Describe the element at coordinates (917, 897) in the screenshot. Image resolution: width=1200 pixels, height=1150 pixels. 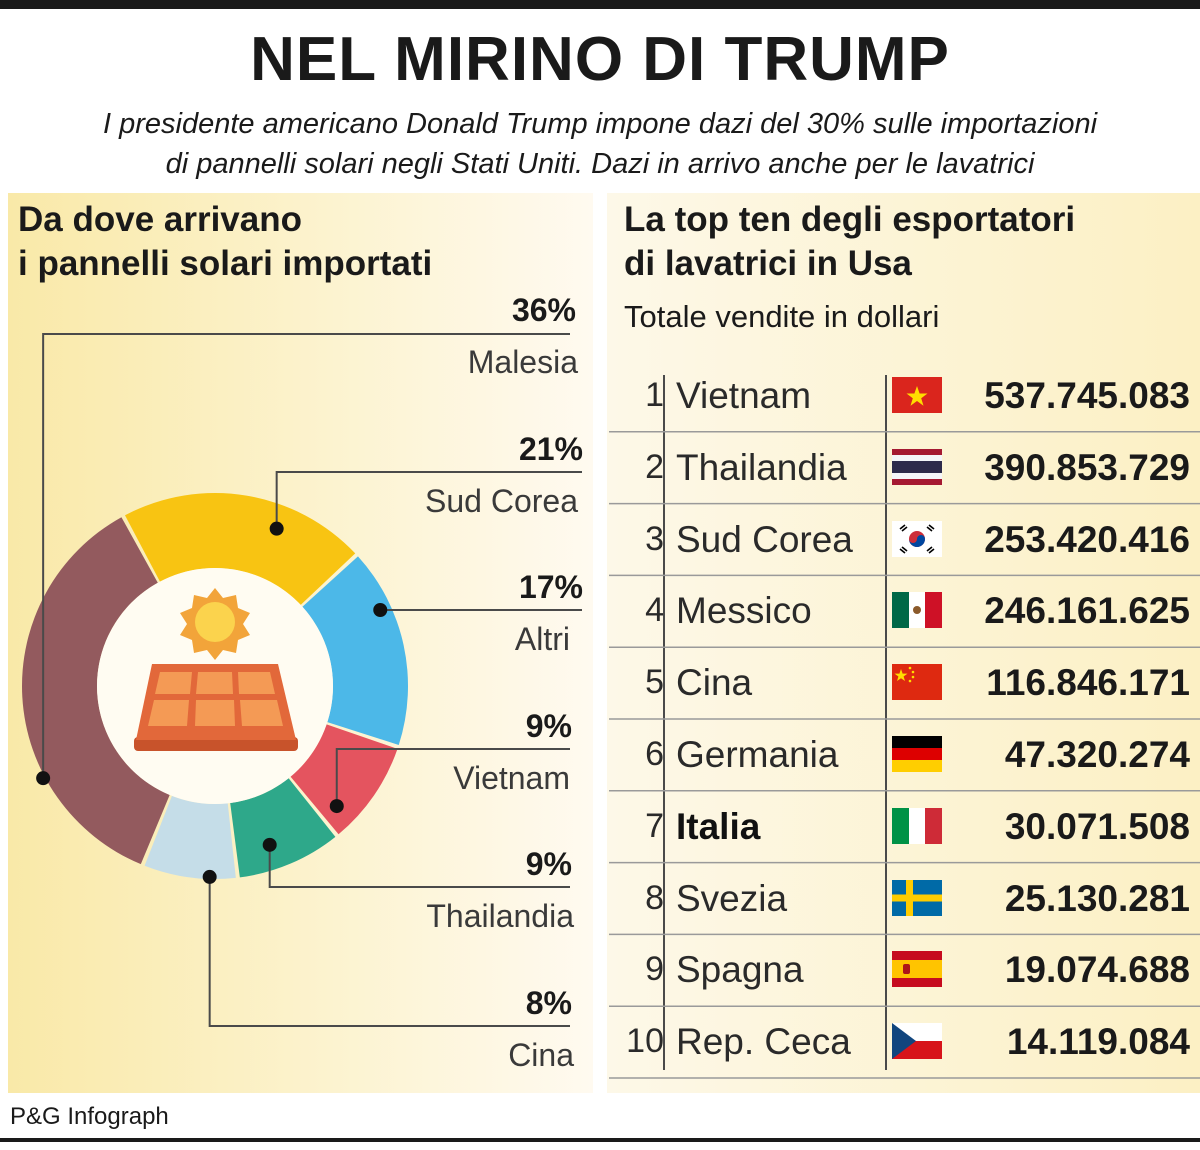
I see `sweden-flag-icon` at that location.